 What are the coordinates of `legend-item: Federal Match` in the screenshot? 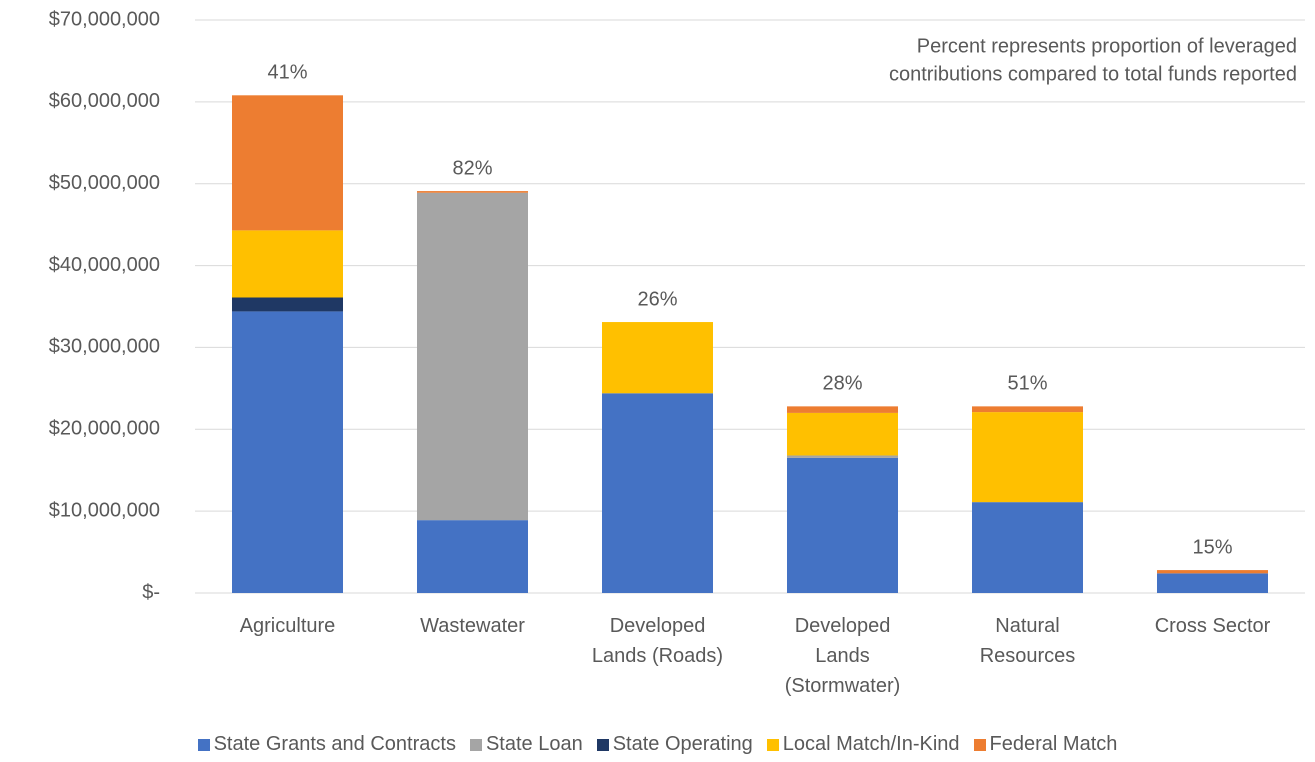 It's located at (1045, 744).